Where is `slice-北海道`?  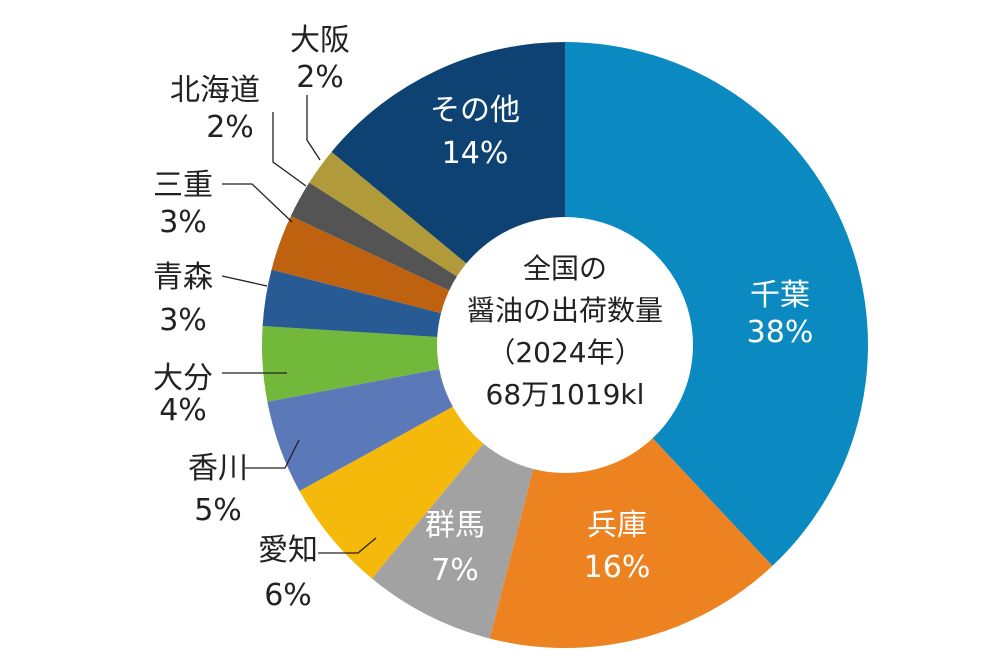
slice-北海道 is located at coordinates (373, 236).